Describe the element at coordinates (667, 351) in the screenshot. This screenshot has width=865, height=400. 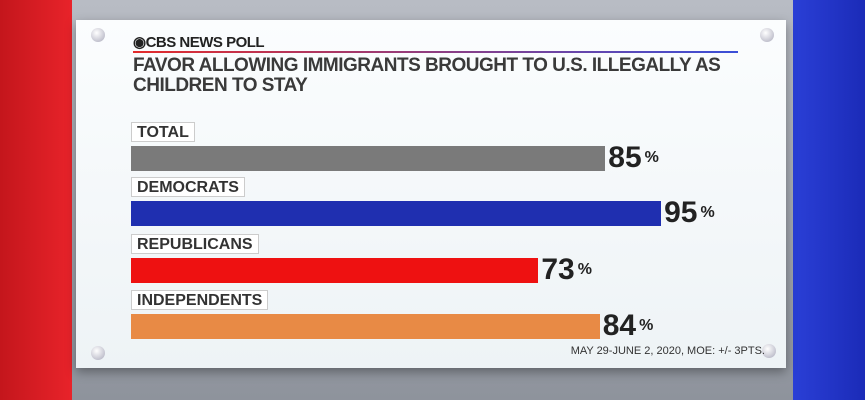
I see `poll-note: MAY 29-JUNE 2, 2020, MOE: +/- 3PTS.` at that location.